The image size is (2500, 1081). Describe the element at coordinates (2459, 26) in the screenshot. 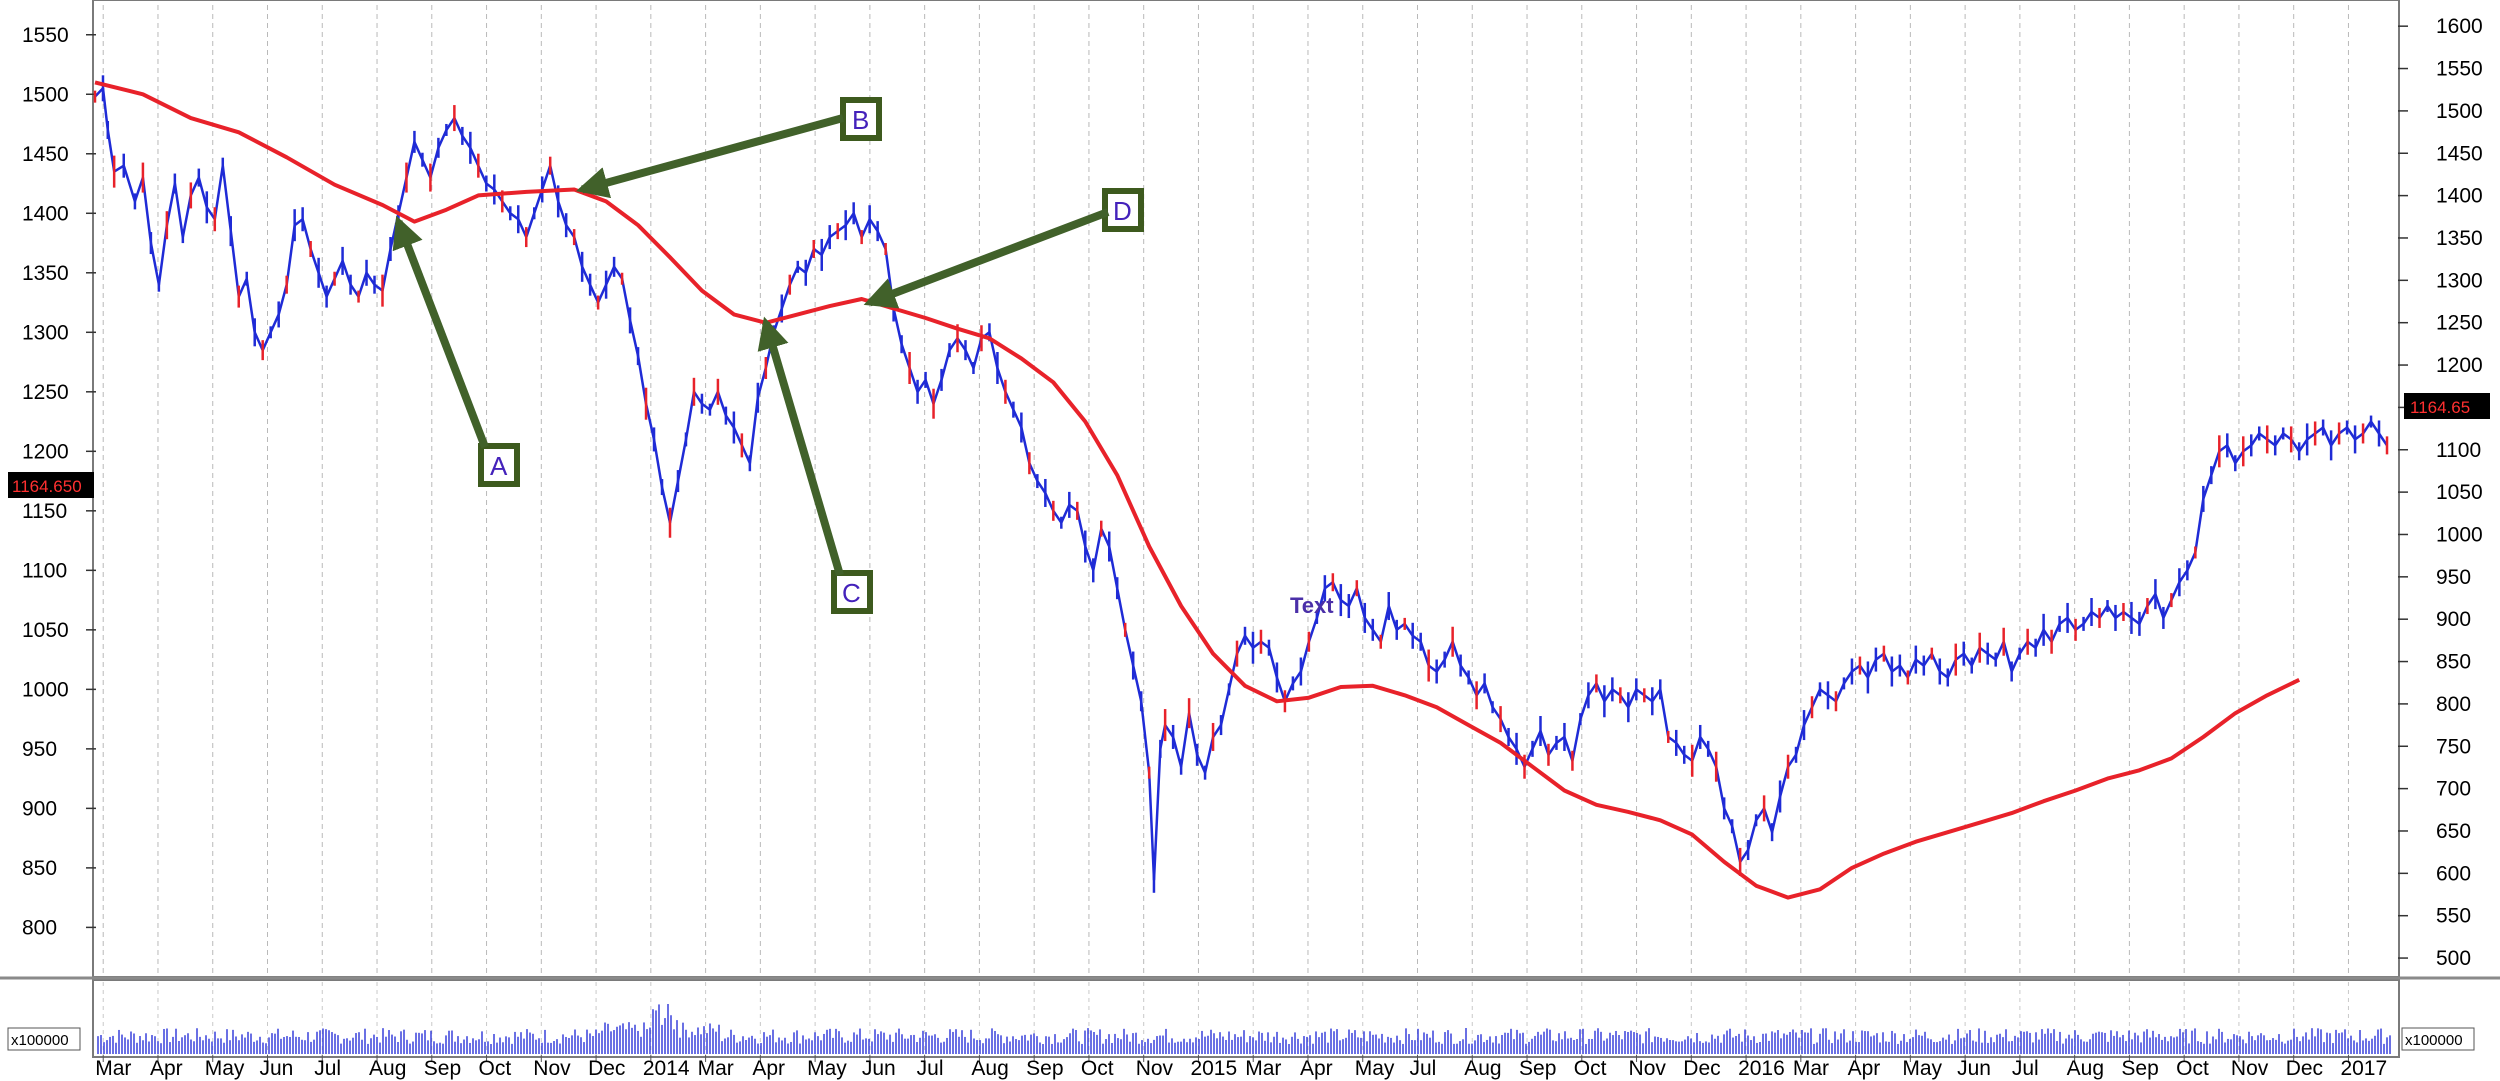

I see `right-axis-label: 1600` at that location.